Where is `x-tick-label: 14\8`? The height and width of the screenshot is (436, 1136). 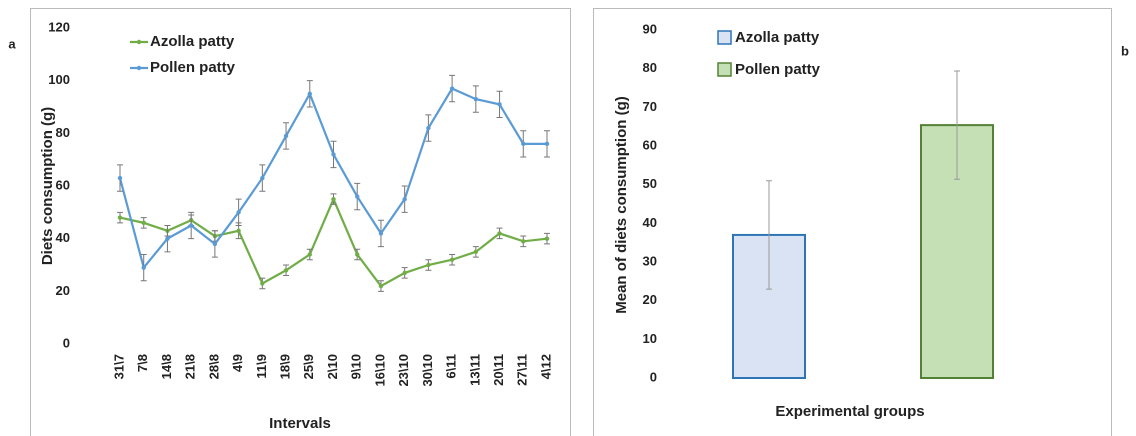 x-tick-label: 14\8 is located at coordinates (166, 366).